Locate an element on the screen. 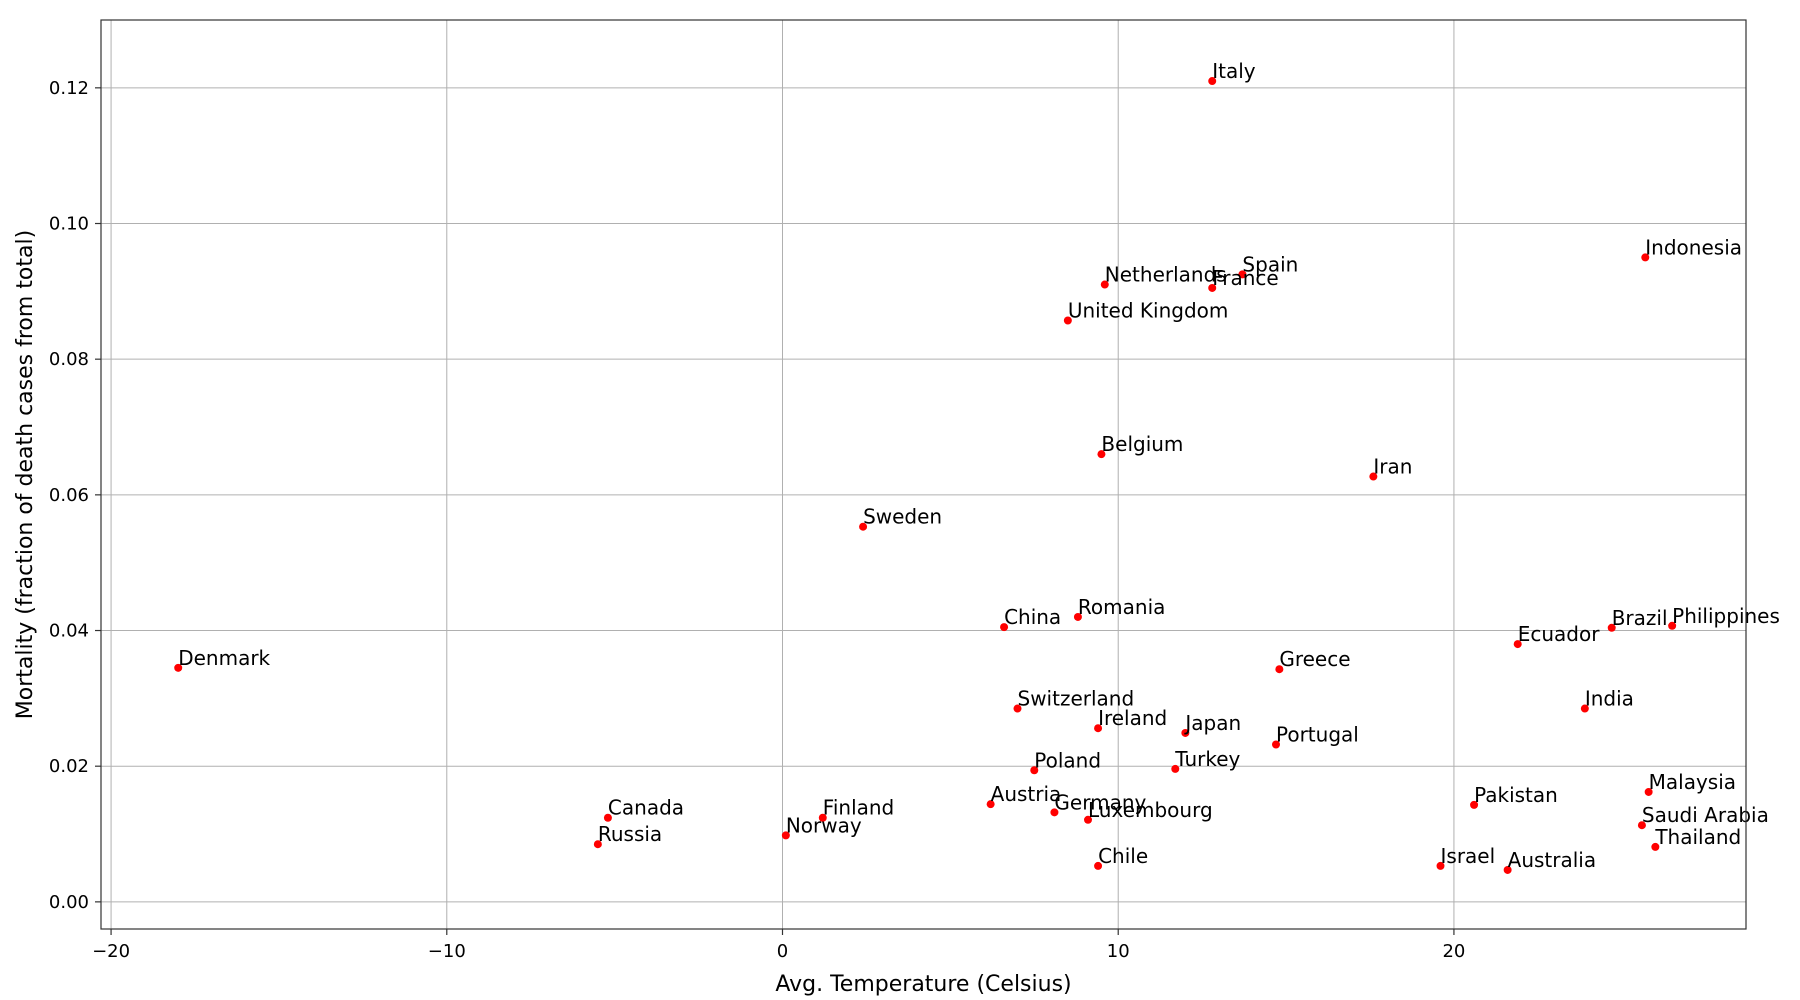  point-label: Luxembourg is located at coordinates (1150, 810).